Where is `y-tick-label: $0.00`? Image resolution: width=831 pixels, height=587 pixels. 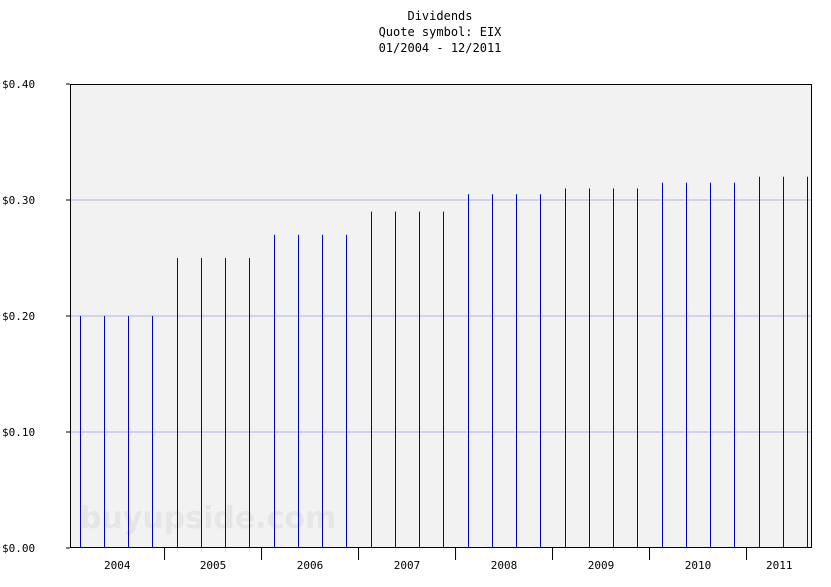 y-tick-label: $0.00 is located at coordinates (18, 548).